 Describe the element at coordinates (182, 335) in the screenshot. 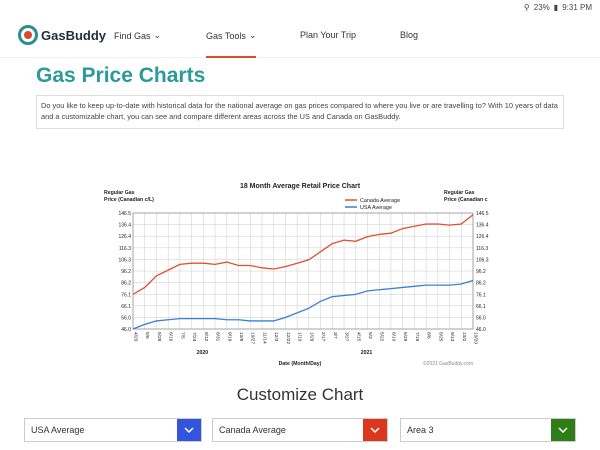

I see `x-tick-label: 7/5` at that location.